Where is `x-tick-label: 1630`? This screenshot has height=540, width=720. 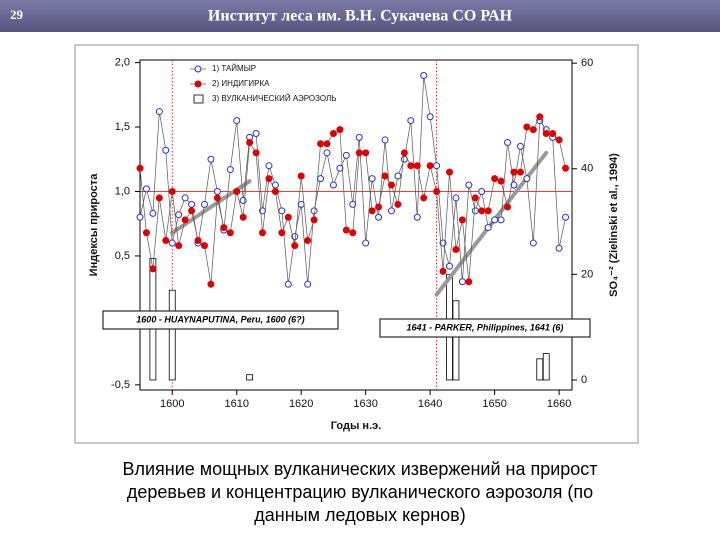 x-tick-label: 1630 is located at coordinates (365, 404).